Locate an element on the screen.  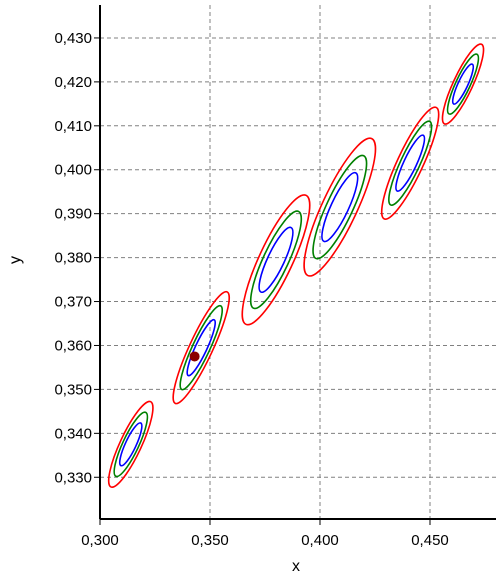
y-tick-label: 0,360 is located at coordinates (73, 345).